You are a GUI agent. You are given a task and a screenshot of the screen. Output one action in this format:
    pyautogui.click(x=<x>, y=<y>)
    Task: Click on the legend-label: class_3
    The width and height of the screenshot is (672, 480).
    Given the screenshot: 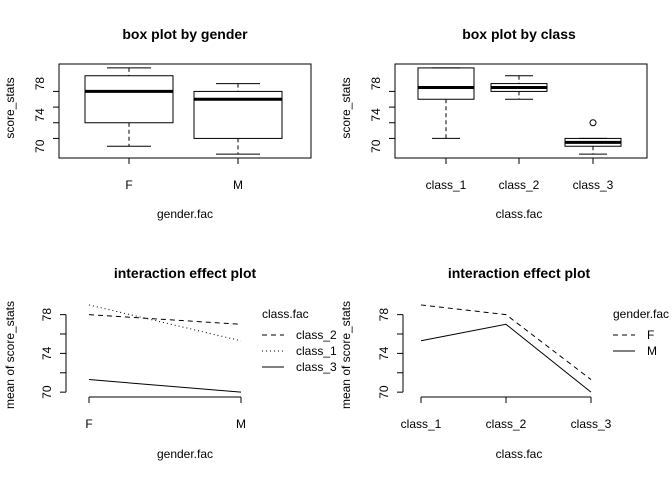 What is the action you would take?
    pyautogui.click(x=316, y=367)
    